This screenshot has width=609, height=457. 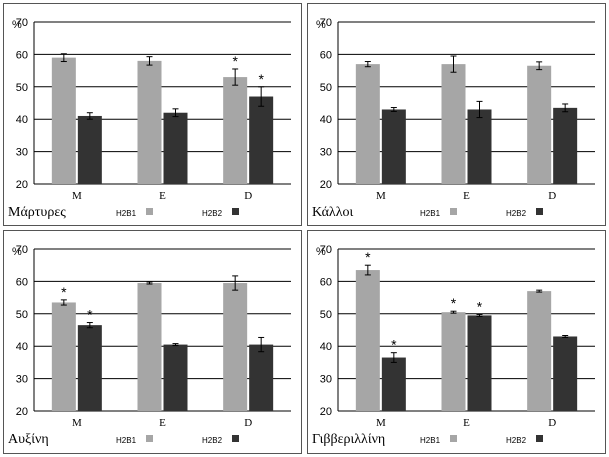 What do you see at coordinates (37, 212) in the screenshot?
I see `panel-title: Μάρτυρες` at bounding box center [37, 212].